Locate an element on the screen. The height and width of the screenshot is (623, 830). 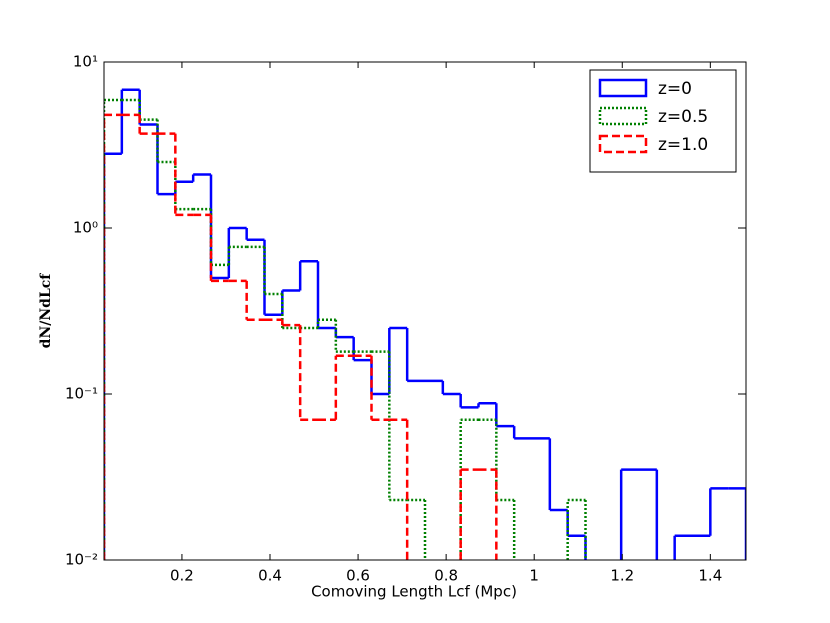
y-tick-label: 10⁻² is located at coordinates (81, 560).